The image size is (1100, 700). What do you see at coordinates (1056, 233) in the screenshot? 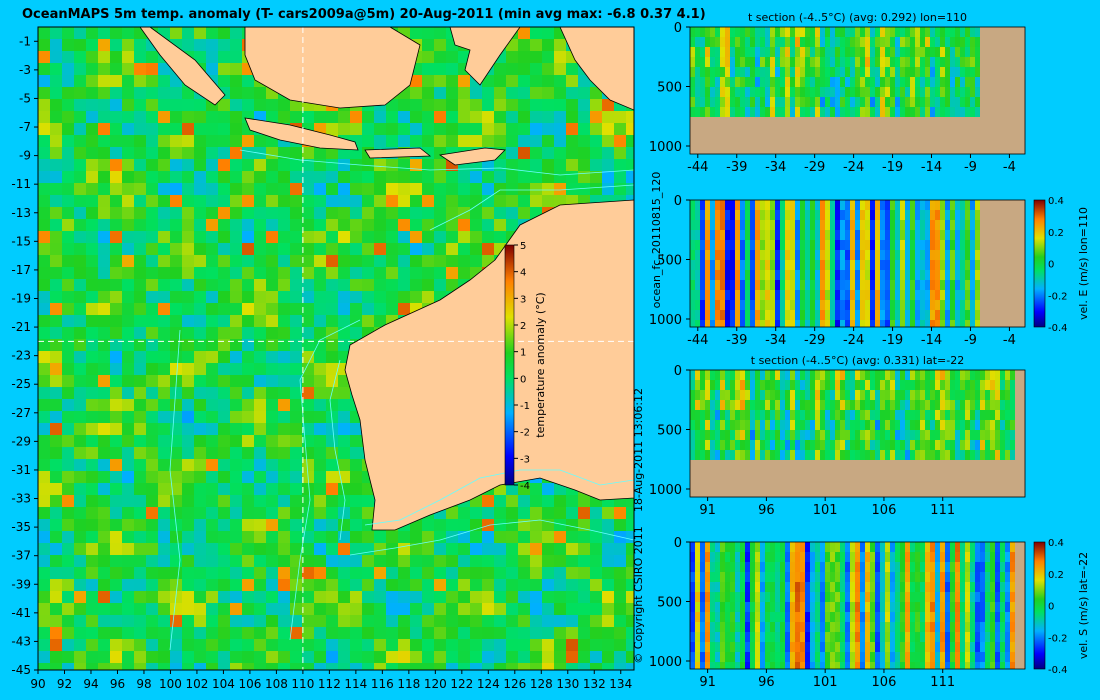
I see `section-colorbar-tick-label: 0.2` at bounding box center [1056, 233].